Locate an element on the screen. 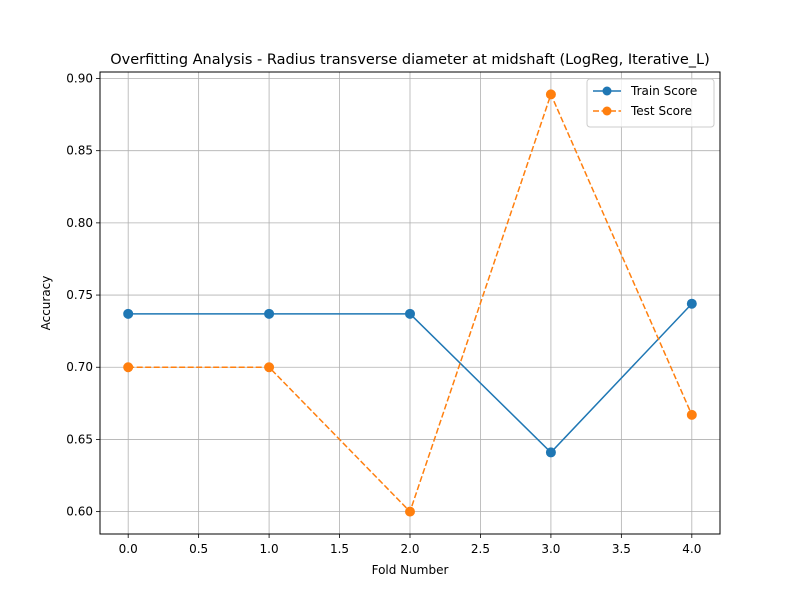  x-tick-label: 1.5 is located at coordinates (339, 549).